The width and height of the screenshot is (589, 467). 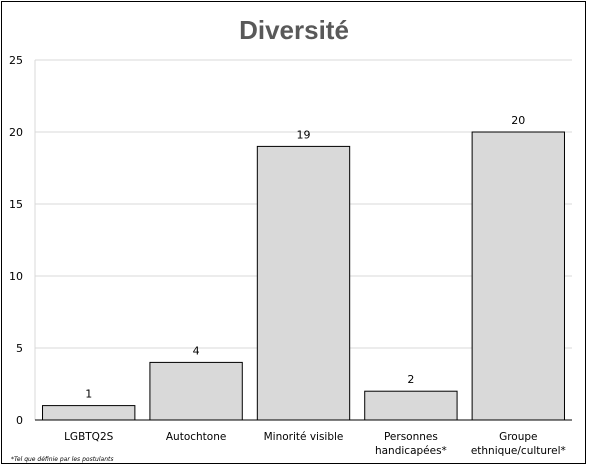 I want to click on x-tick-label: Minorité visible, so click(x=304, y=437).